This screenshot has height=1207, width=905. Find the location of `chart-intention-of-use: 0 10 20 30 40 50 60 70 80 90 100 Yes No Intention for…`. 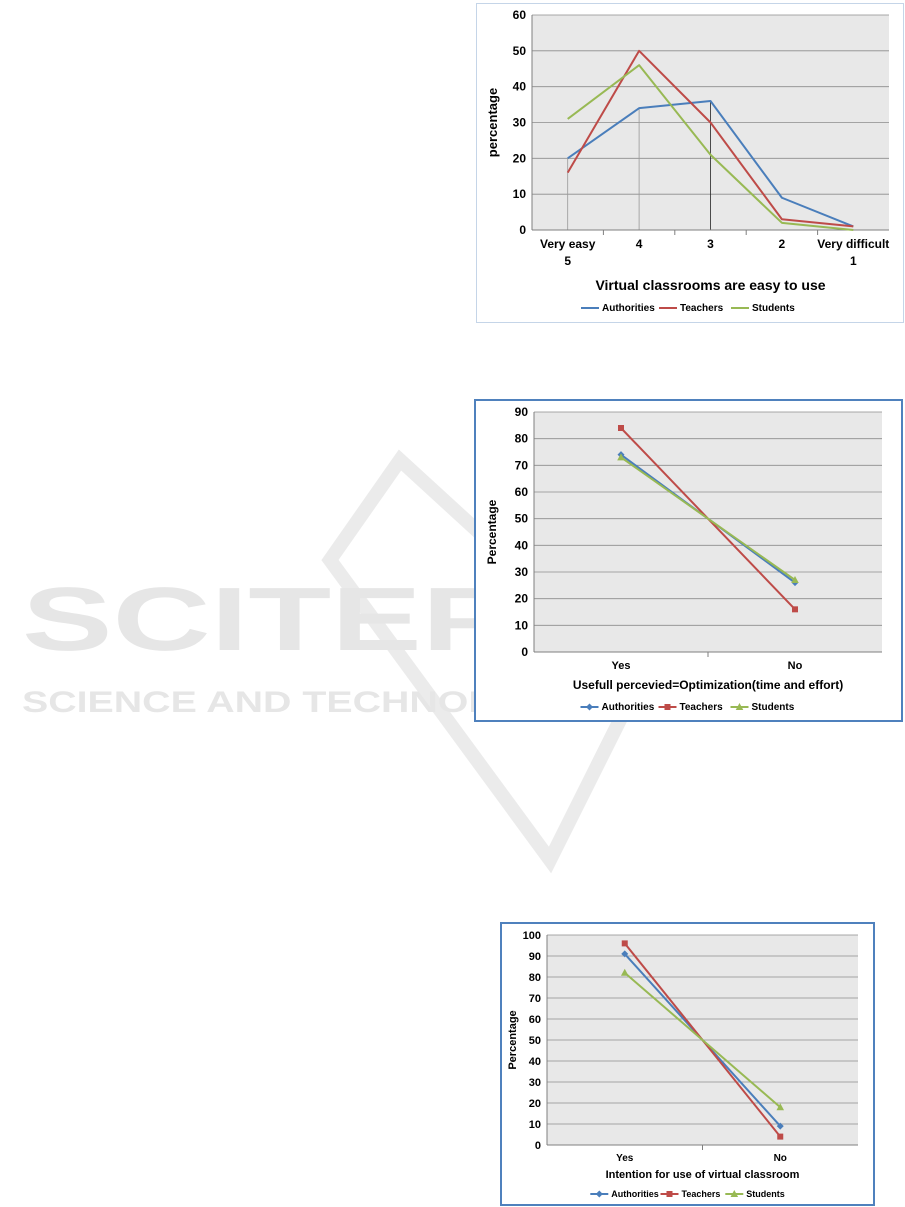

chart-intention-of-use: 0 10 20 30 40 50 60 70 80 90 100 Yes No Intention for… is located at coordinates (687, 1064).